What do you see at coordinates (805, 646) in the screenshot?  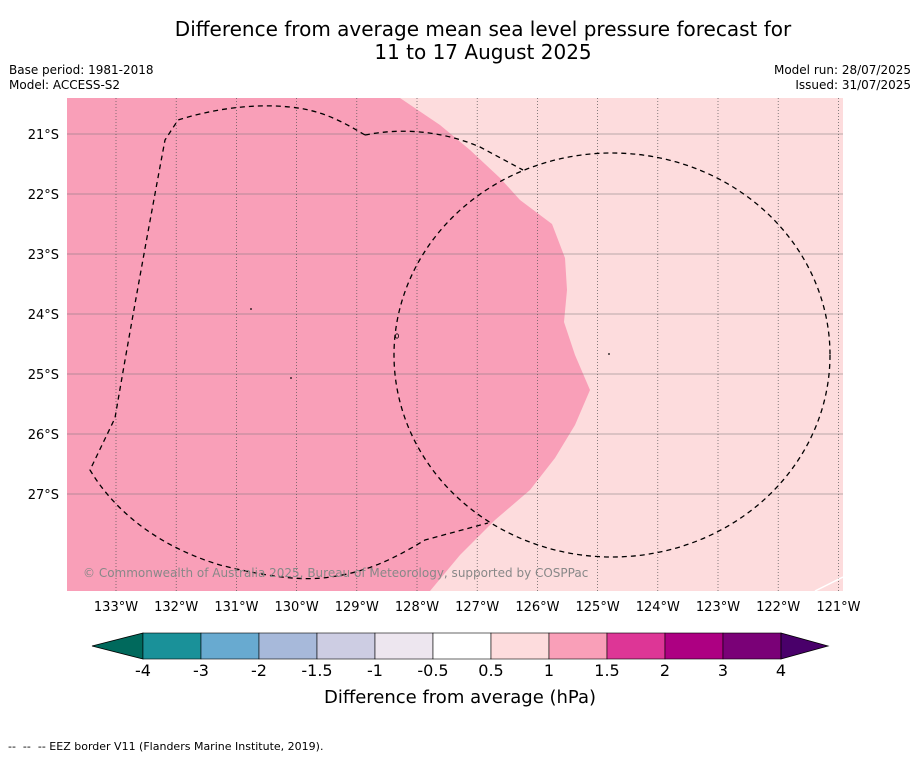 I see `colorbar-extend-high` at bounding box center [805, 646].